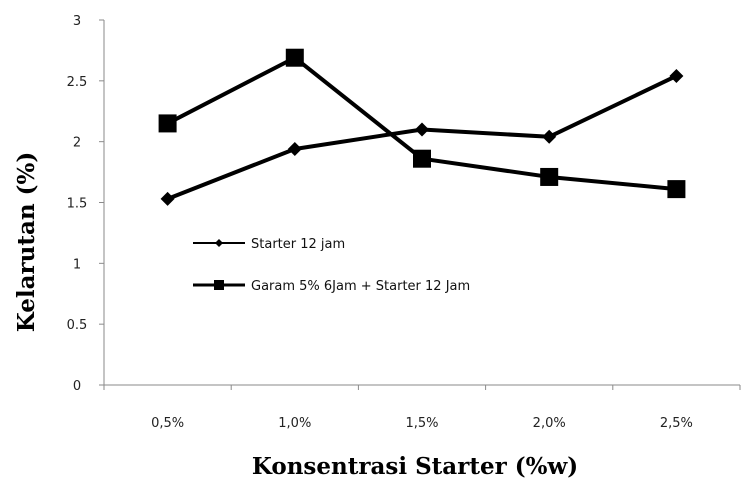 The image size is (747, 484). What do you see at coordinates (421, 423) in the screenshot?
I see `x-tick-label: 1,5%` at bounding box center [421, 423].